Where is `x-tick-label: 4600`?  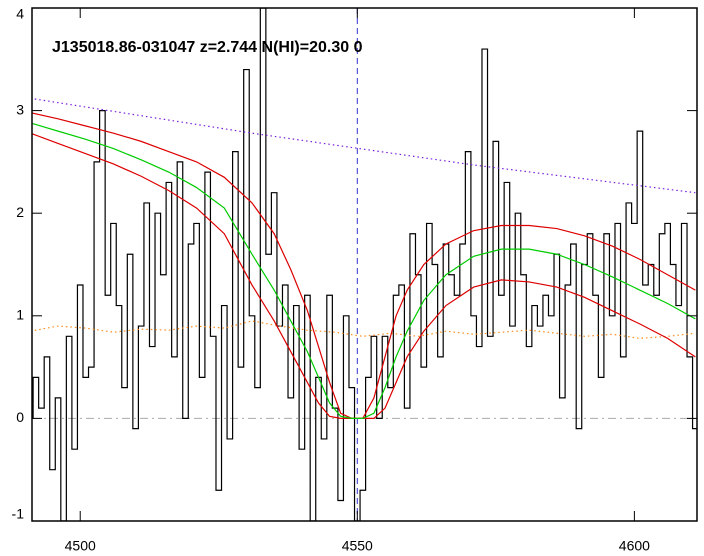 x-tick-label: 4600 is located at coordinates (634, 546).